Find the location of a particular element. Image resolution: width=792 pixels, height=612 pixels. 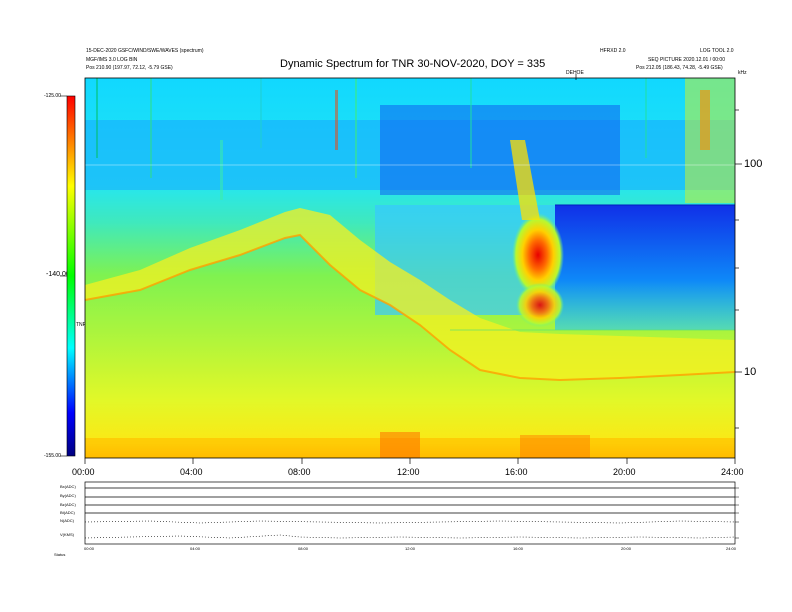

xaxis-tick-1: 04:00 is located at coordinates (191, 472).